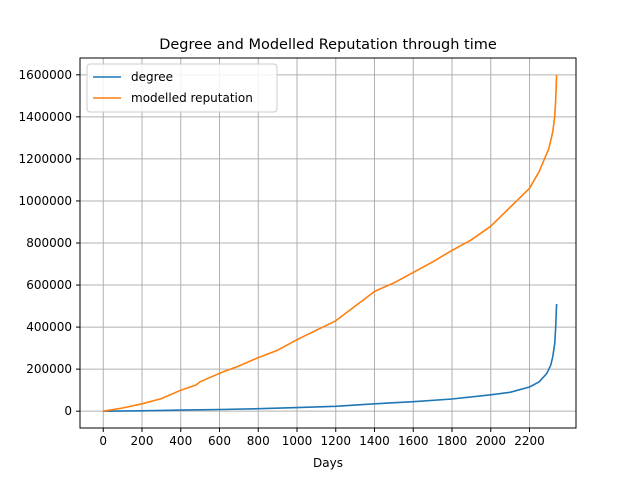  I want to click on x-tick-label: 2200, so click(529, 441).